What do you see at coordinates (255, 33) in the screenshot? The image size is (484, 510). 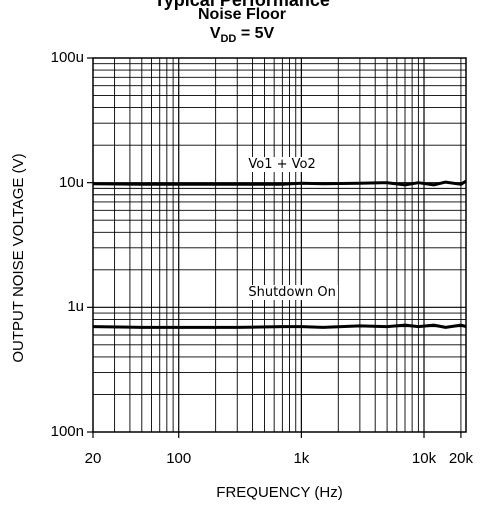 I see `subtitle-rest: = 5V` at bounding box center [255, 33].